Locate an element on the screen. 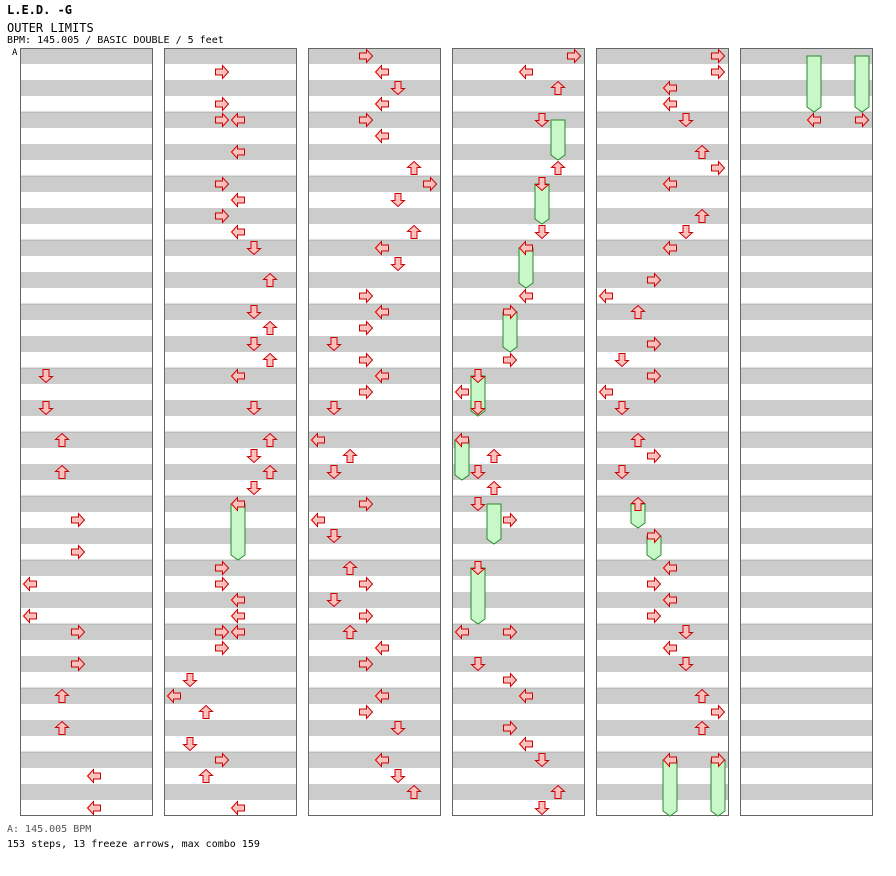 This screenshot has width=896, height=876. chart-column is located at coordinates (86, 432).